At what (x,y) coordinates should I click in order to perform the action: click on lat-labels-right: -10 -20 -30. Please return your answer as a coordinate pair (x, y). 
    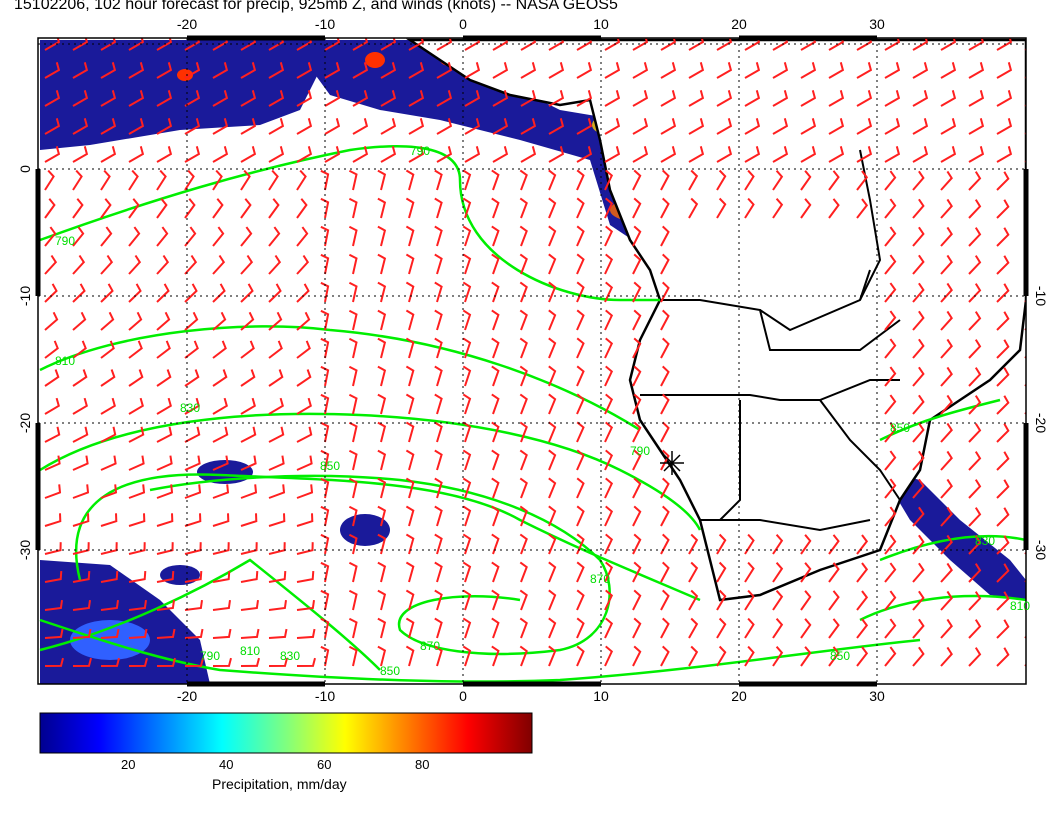
    Looking at the image, I should click on (1041, 423).